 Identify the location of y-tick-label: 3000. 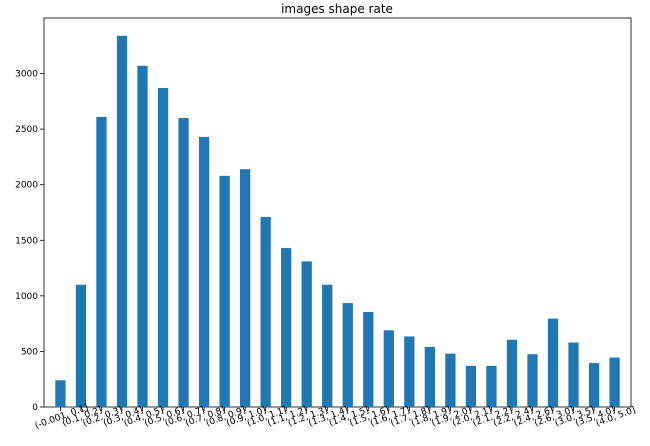
(26, 75).